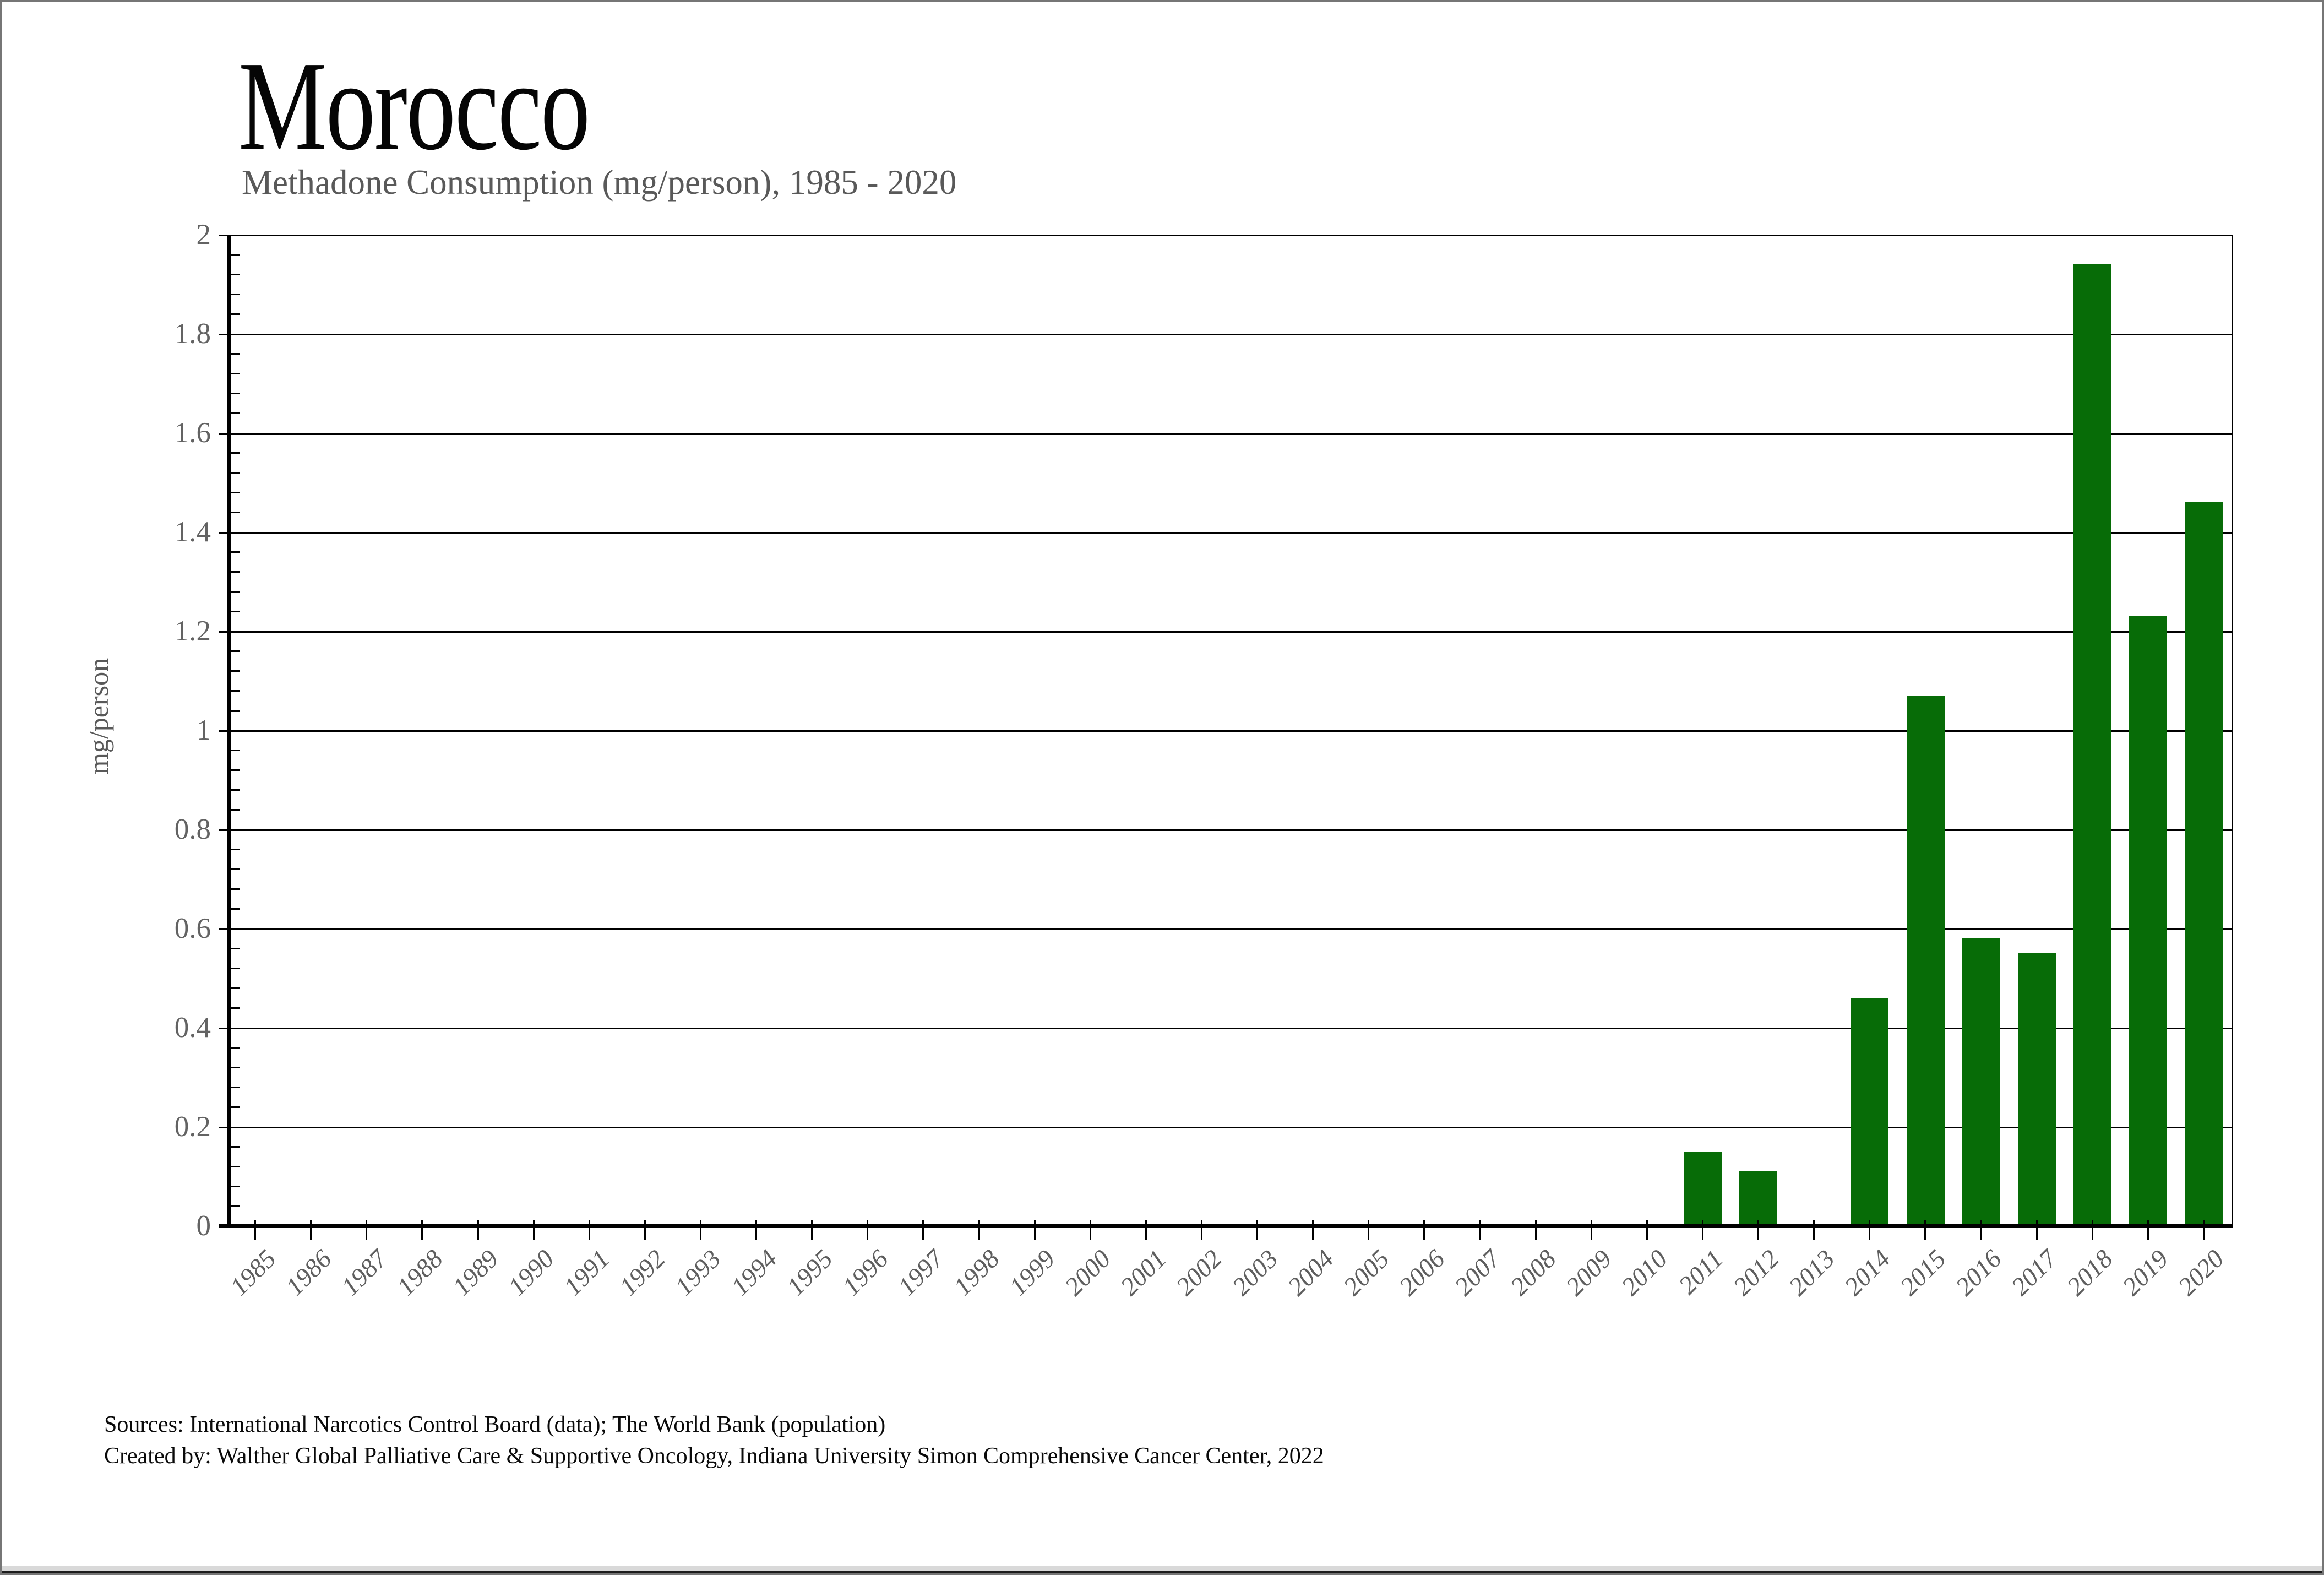  I want to click on x-tick-label-2014: 2014, so click(1868, 1272).